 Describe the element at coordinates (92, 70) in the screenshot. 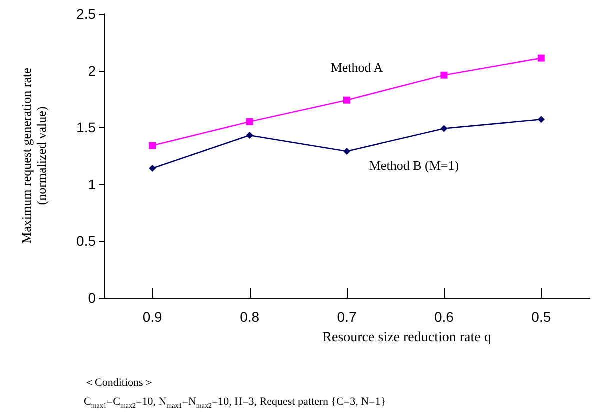

I see `y-tick-label: 2` at that location.